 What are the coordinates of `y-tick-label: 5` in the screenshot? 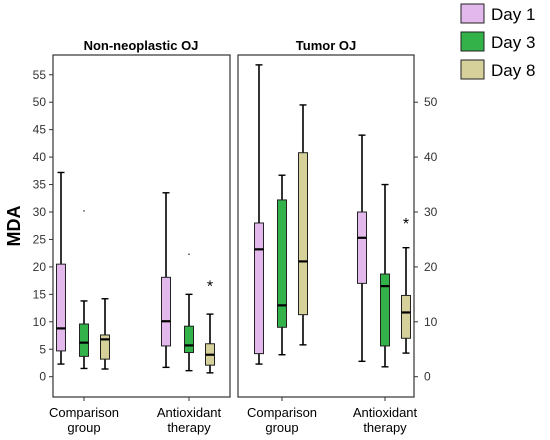 It's located at (42, 349).